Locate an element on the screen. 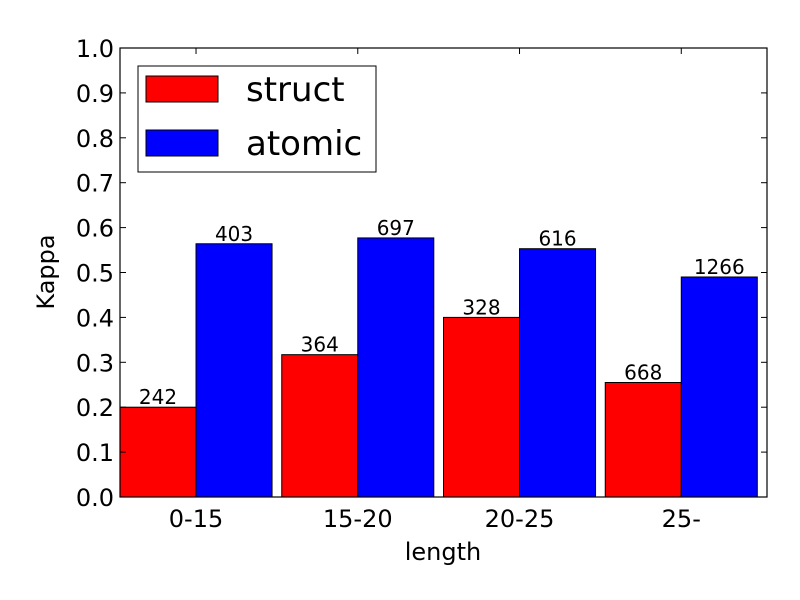 Image resolution: width=800 pixels, height=600 pixels. data-label-atomic: 403 is located at coordinates (234, 234).